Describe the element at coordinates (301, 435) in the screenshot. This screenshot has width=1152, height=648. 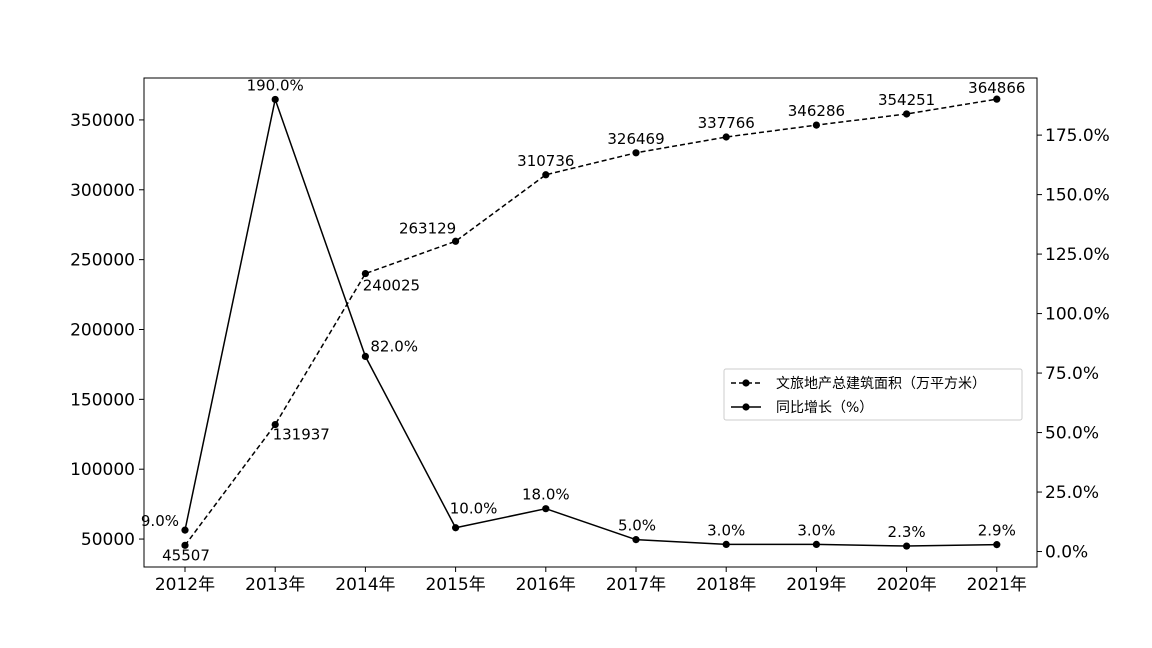
I see `area-data-label: 131937` at that location.